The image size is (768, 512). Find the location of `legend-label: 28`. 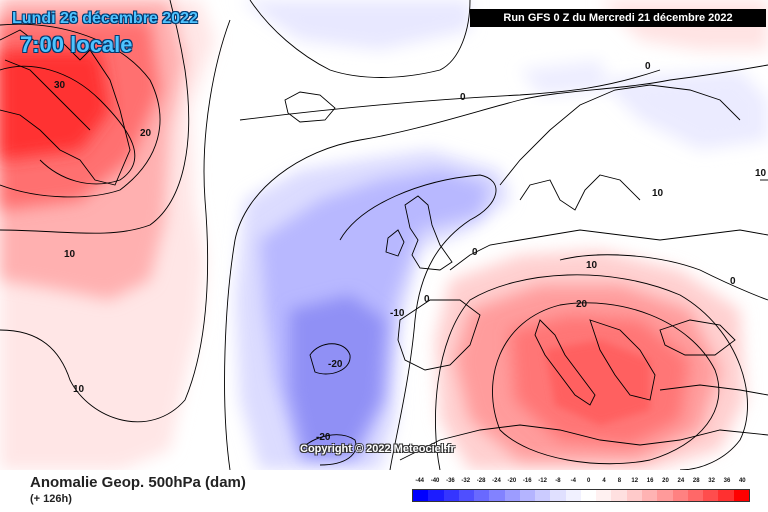

legend-label: 28 is located at coordinates (696, 481).